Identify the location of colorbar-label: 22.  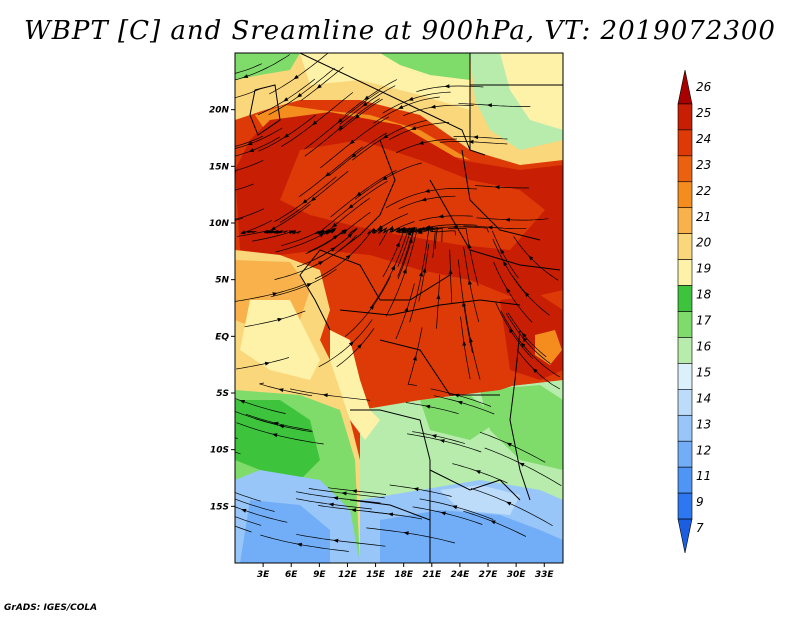
(703, 191).